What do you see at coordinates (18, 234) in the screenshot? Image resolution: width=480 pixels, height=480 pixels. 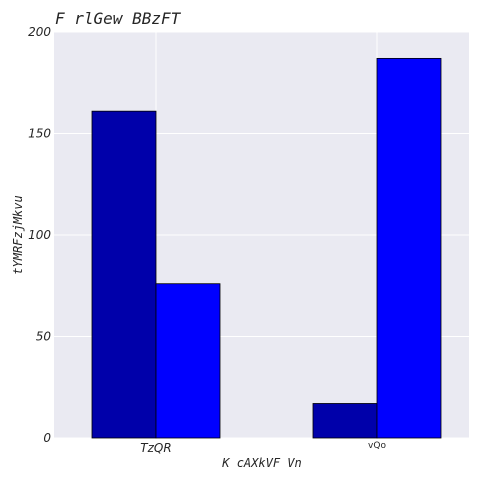 I see `y-axis-label: tYMRFzjMkvu` at bounding box center [18, 234].